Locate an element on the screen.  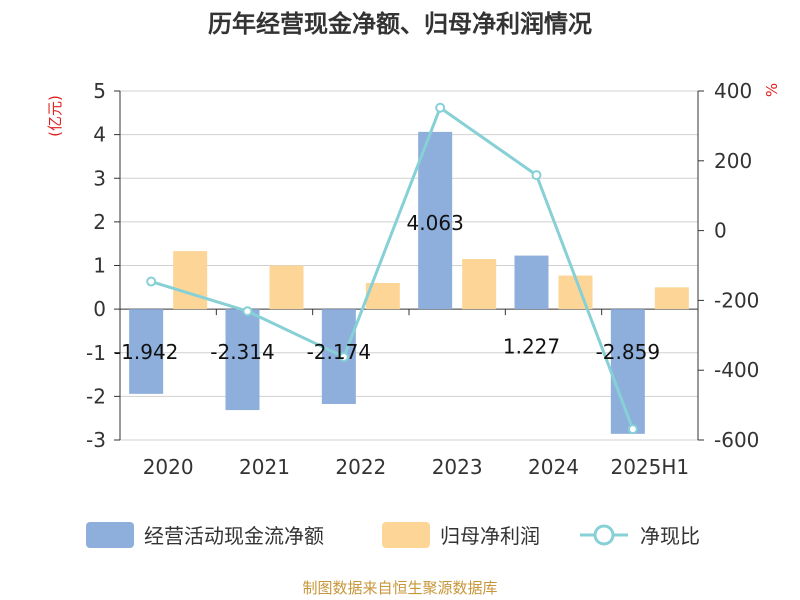
left-tick-label: -1 is located at coordinates (96, 353).